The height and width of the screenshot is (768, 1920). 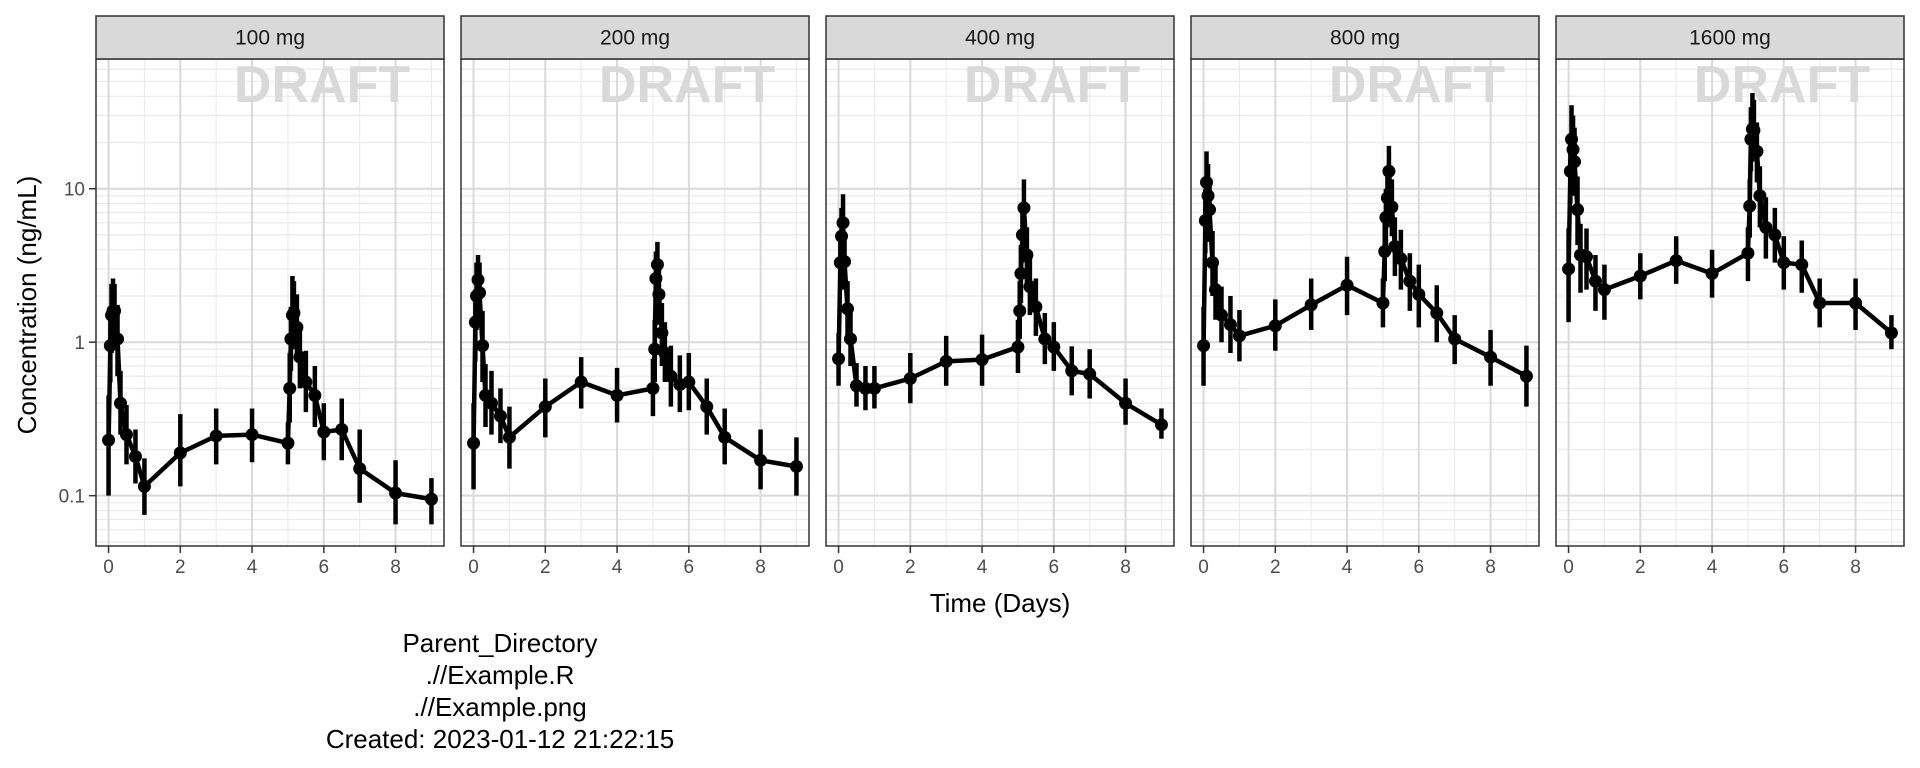 What do you see at coordinates (79, 343) in the screenshot?
I see `y-tick-label: 1` at bounding box center [79, 343].